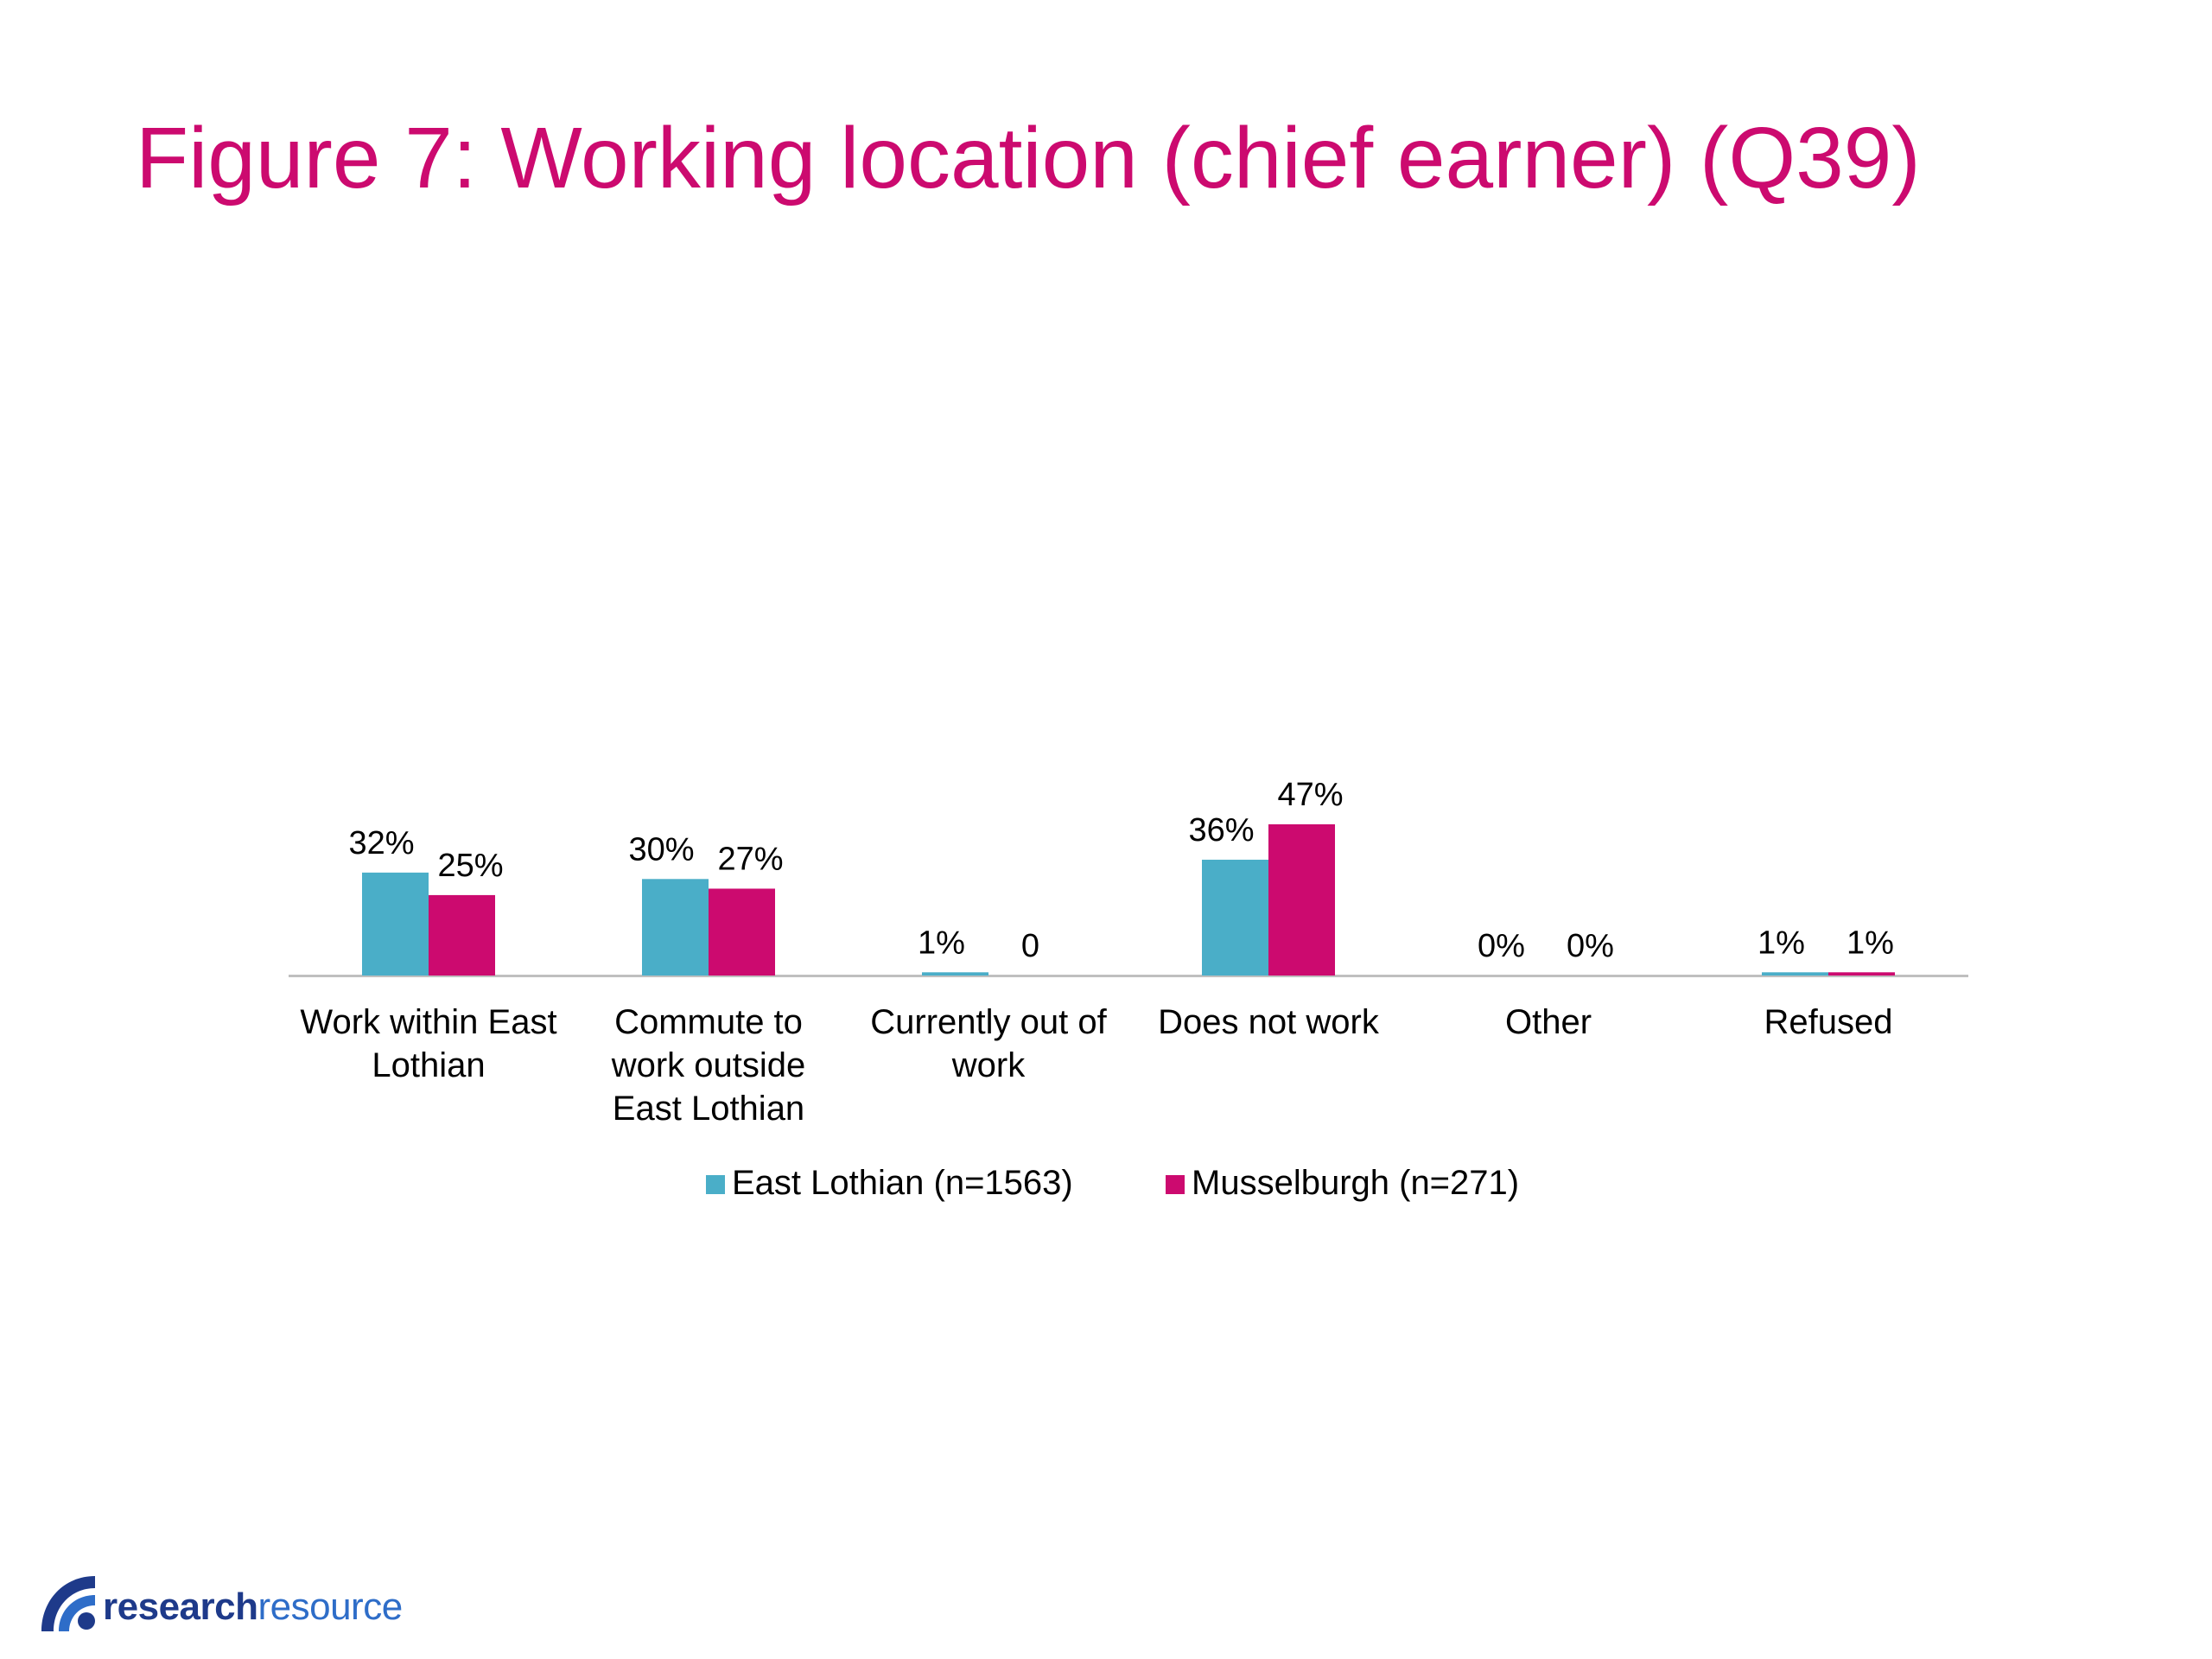  Describe the element at coordinates (1175, 1184) in the screenshot. I see `legend-swatch-musselburgh` at that location.